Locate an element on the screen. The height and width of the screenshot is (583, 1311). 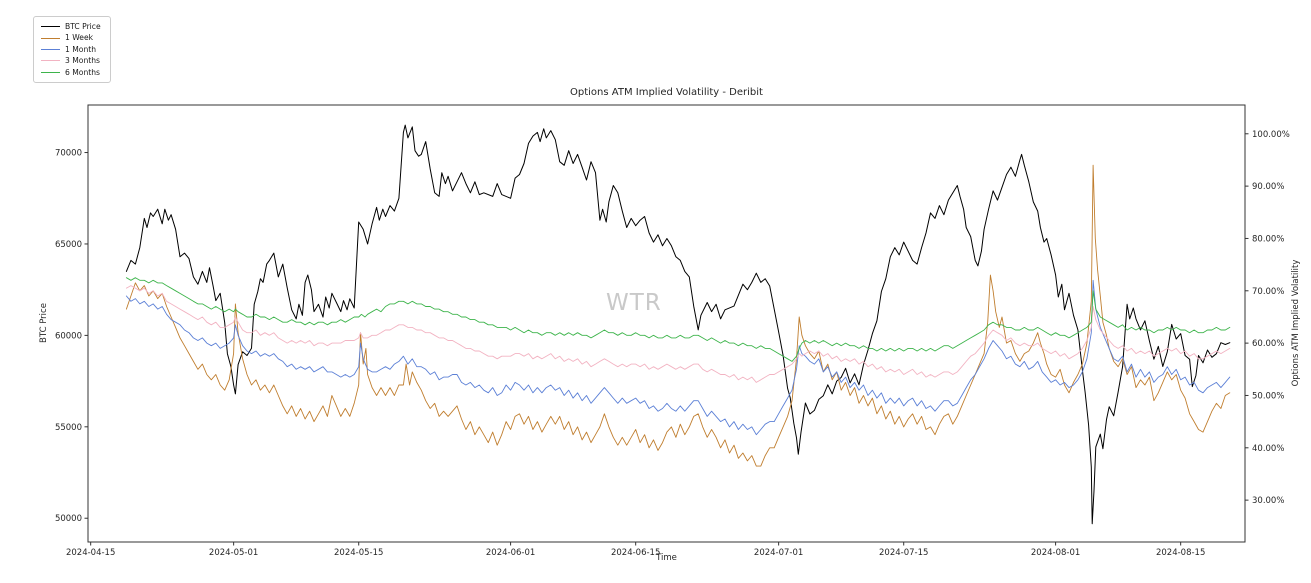
legend-item-btc-price: BTC Price is located at coordinates (71, 26).